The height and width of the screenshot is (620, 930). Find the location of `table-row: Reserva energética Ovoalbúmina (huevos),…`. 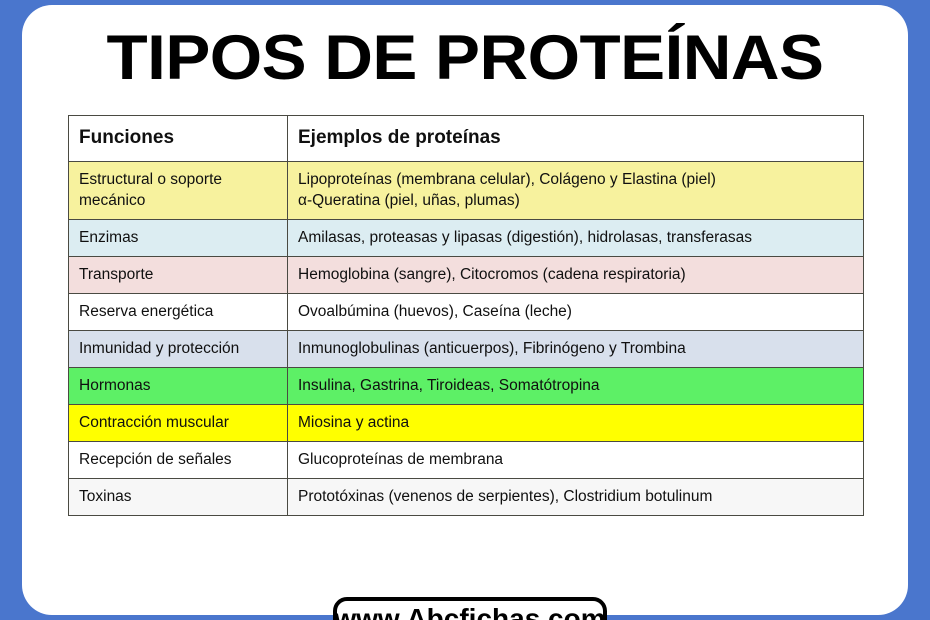

table-row: Reserva energética Ovoalbúmina (huevos),… is located at coordinates (466, 312).